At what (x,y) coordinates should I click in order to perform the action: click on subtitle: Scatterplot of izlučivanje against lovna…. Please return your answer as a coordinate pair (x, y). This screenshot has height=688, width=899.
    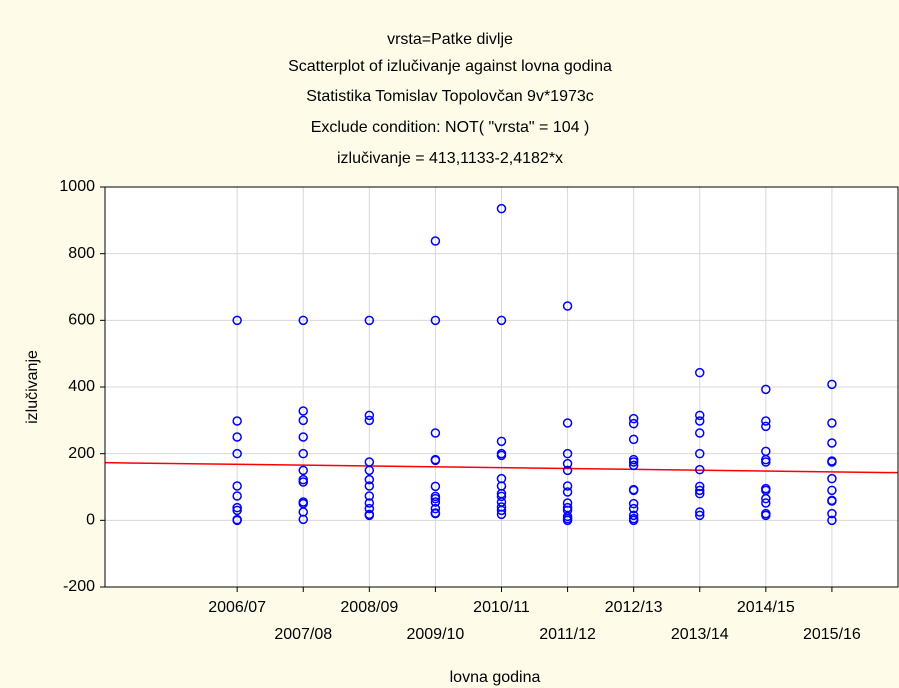
    Looking at the image, I should click on (450, 66).